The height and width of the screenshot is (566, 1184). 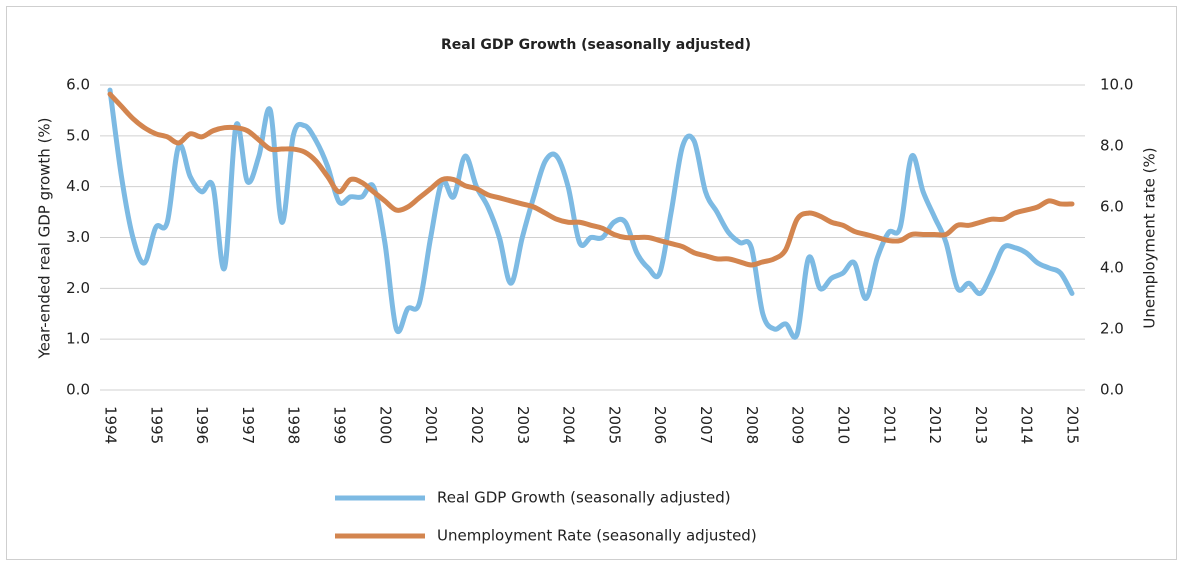 I want to click on x-tick-label: 1997, so click(x=248, y=425).